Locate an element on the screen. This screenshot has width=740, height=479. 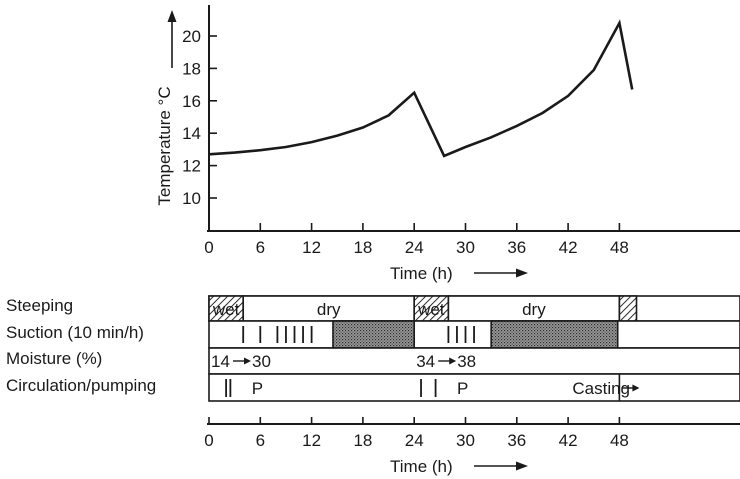
y-axis-label: Temperature °C is located at coordinates (164, 145).